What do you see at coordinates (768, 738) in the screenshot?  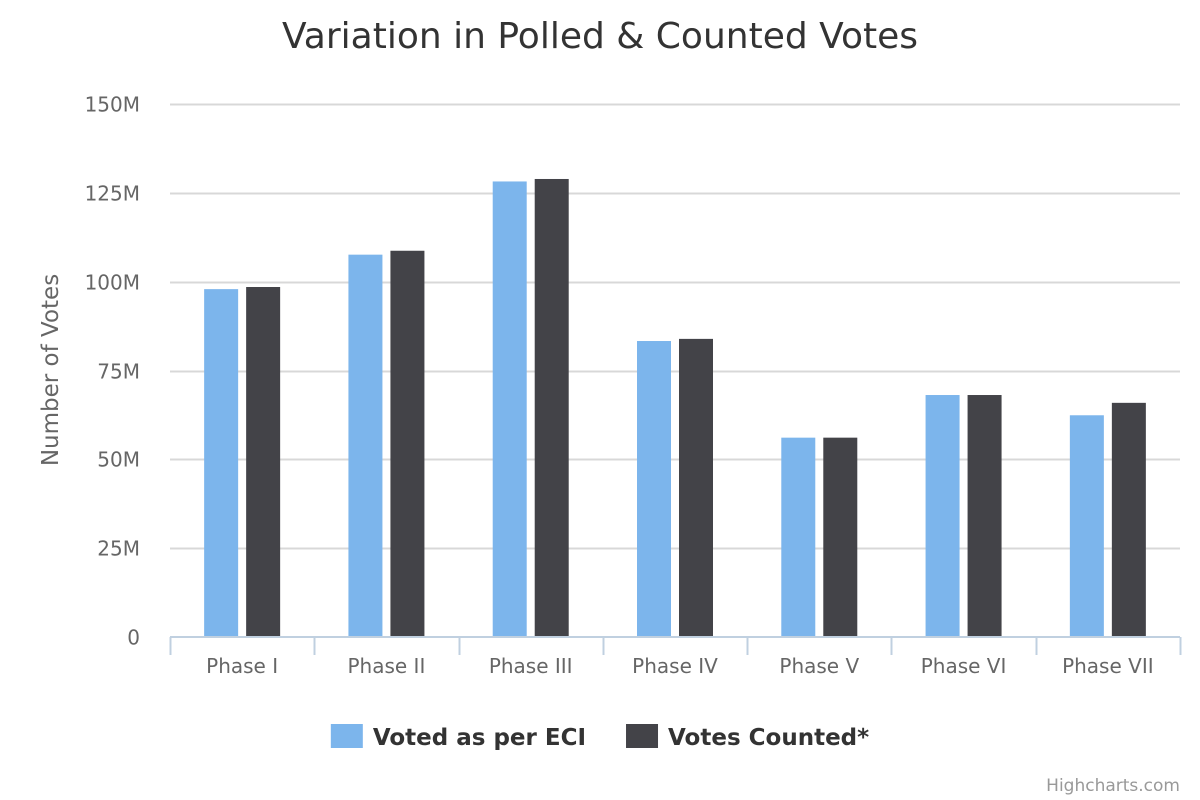 I see `legend-label: Votes Counted*` at bounding box center [768, 738].